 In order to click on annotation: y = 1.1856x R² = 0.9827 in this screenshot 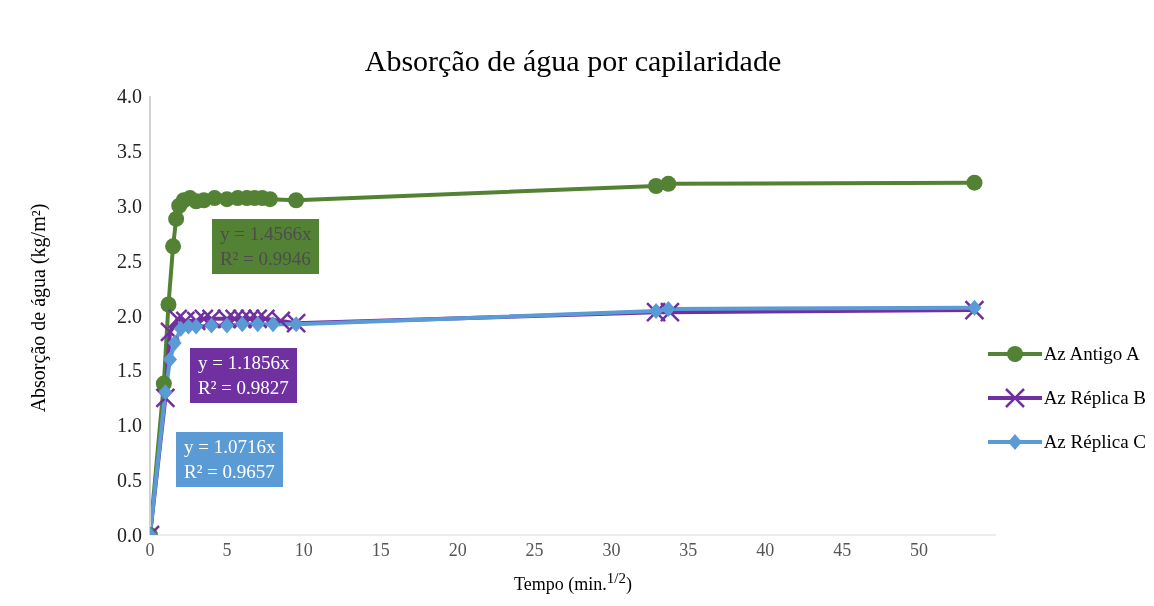, I will do `click(244, 376)`.